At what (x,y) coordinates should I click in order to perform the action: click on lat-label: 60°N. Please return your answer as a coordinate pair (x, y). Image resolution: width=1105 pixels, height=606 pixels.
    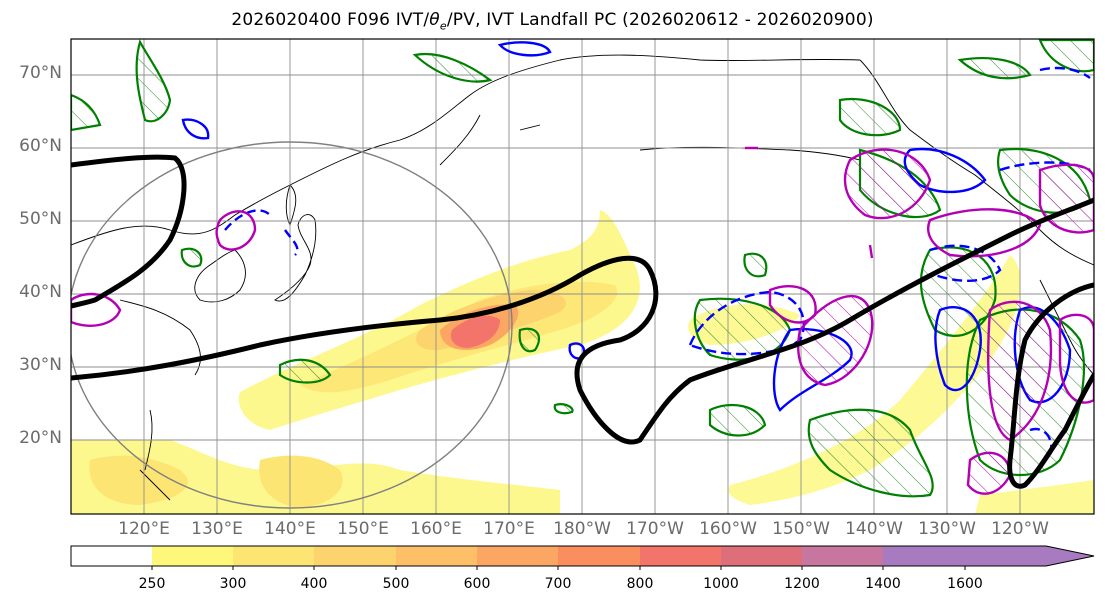
    Looking at the image, I should click on (40, 146).